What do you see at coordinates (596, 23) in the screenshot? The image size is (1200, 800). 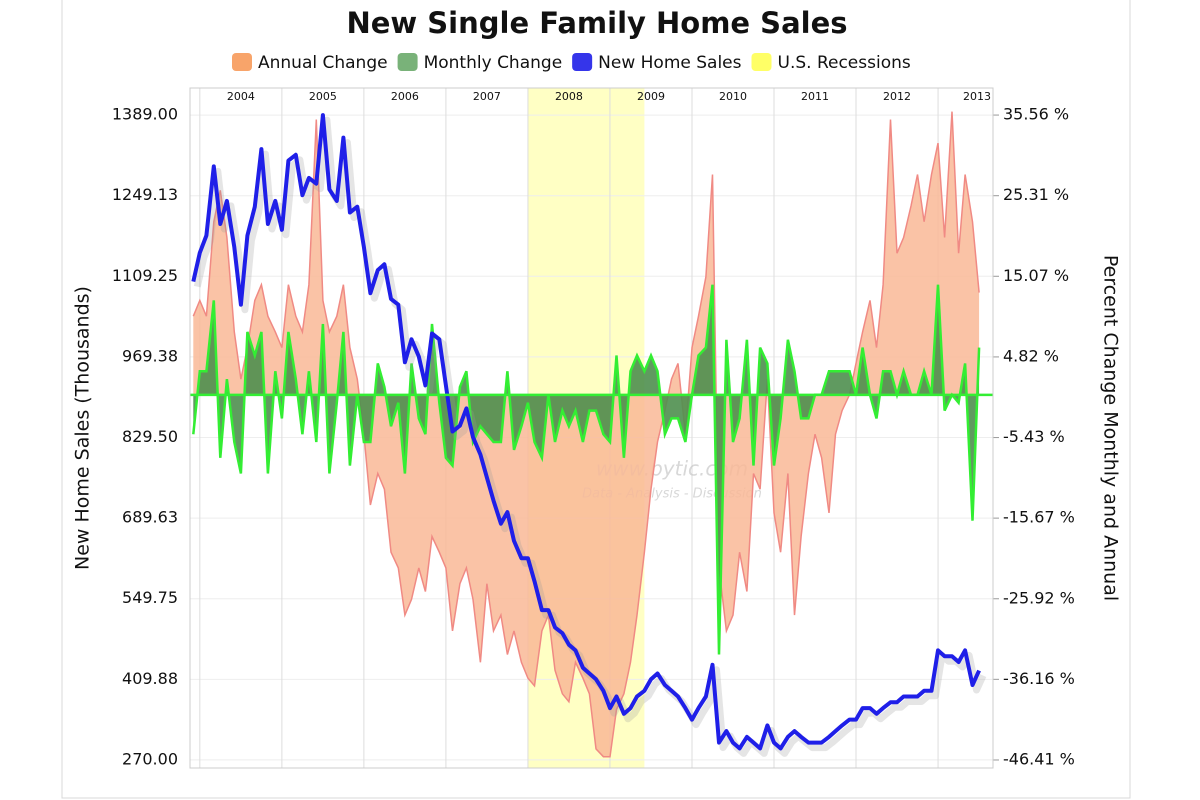 I see `chart-title: New Single Family Home Sales` at bounding box center [596, 23].